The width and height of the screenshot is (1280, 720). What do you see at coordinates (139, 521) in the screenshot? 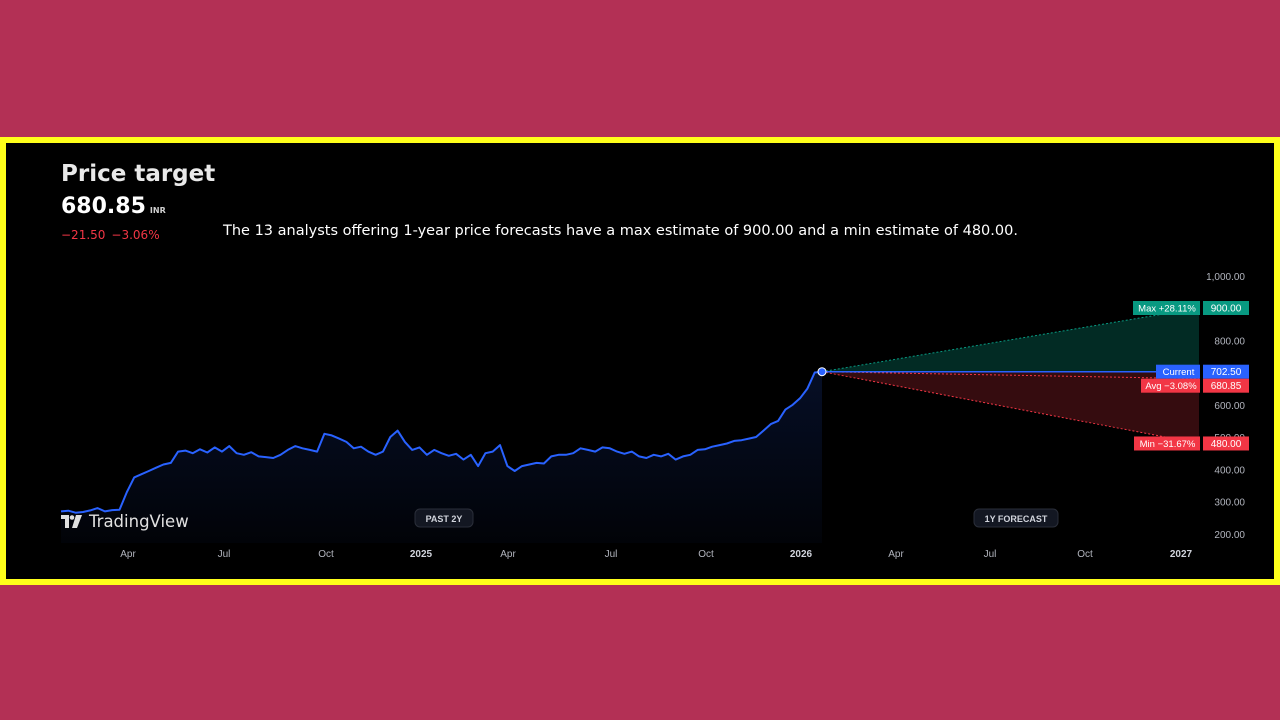
I see `brand-name: TradingView` at bounding box center [139, 521].